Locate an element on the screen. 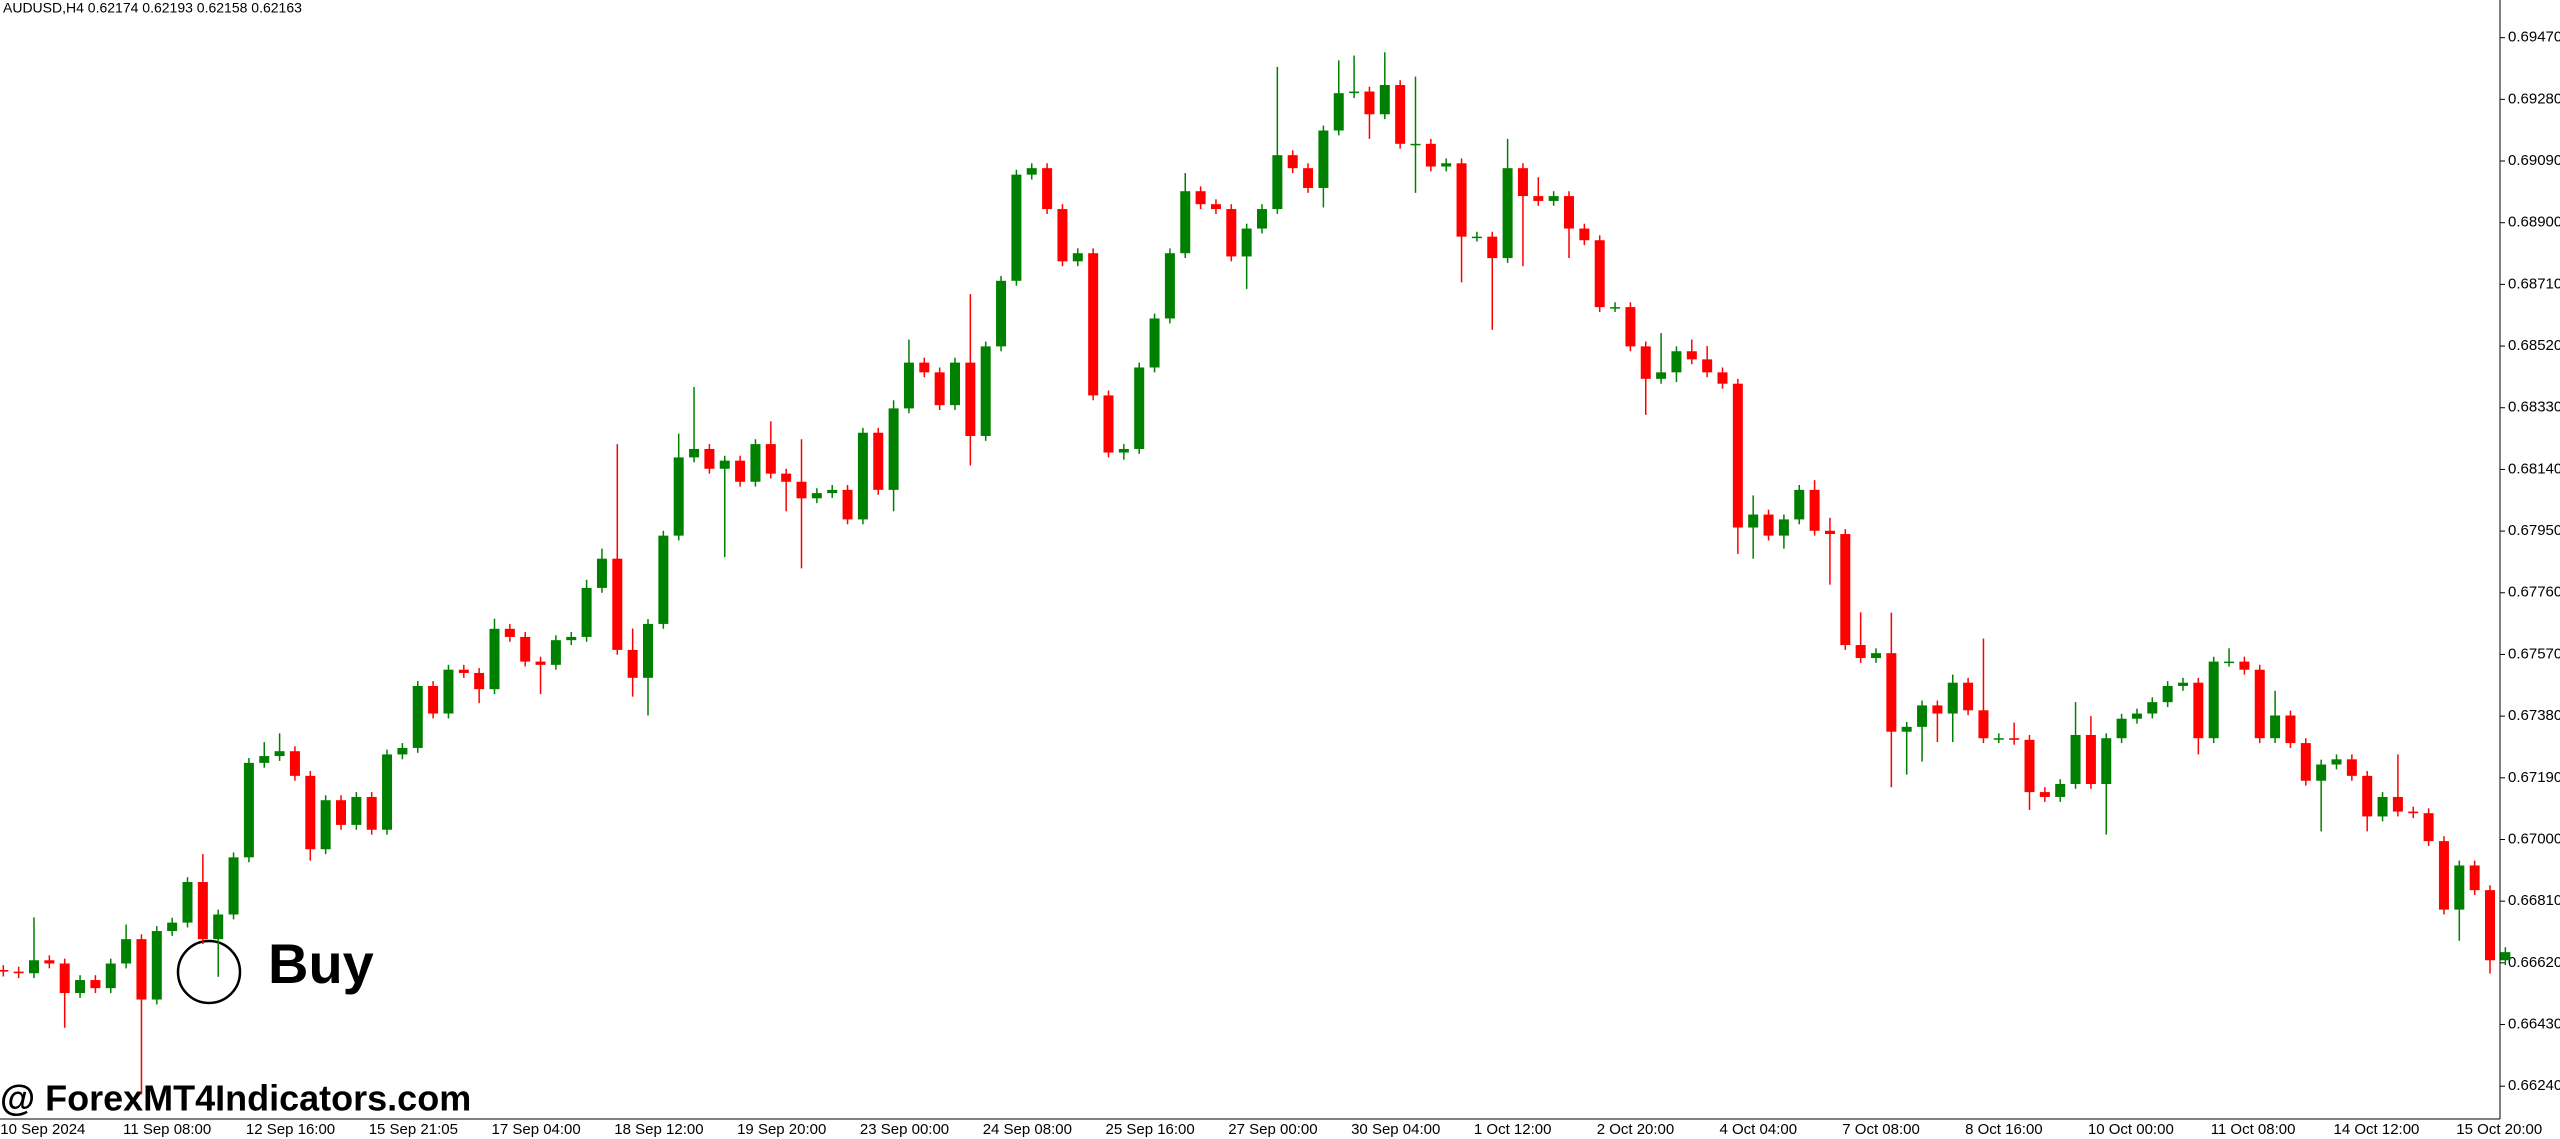  y-tick-label: 0.69280 is located at coordinates (2534, 98).